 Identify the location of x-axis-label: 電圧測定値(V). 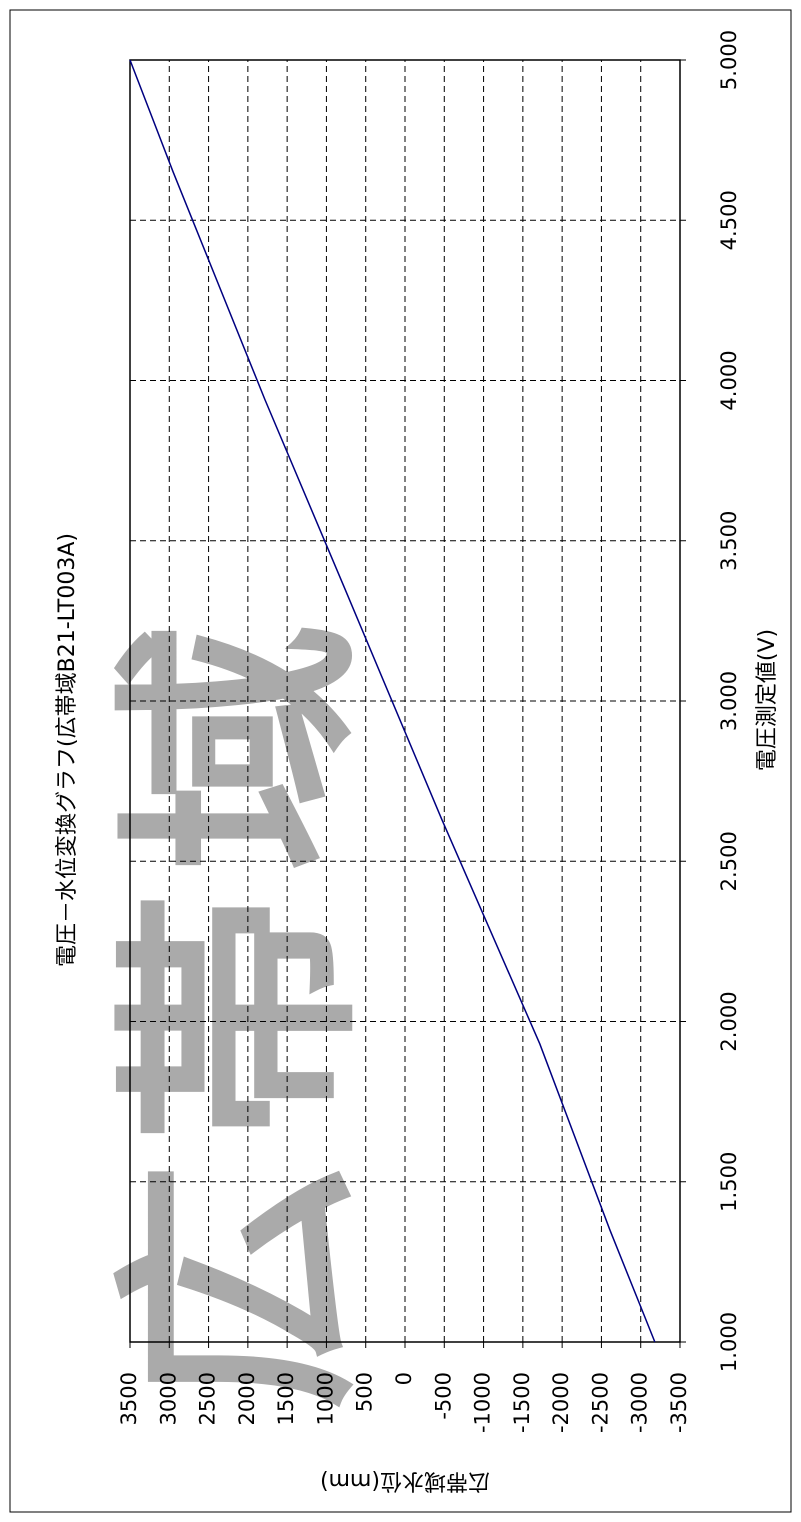
(767, 700).